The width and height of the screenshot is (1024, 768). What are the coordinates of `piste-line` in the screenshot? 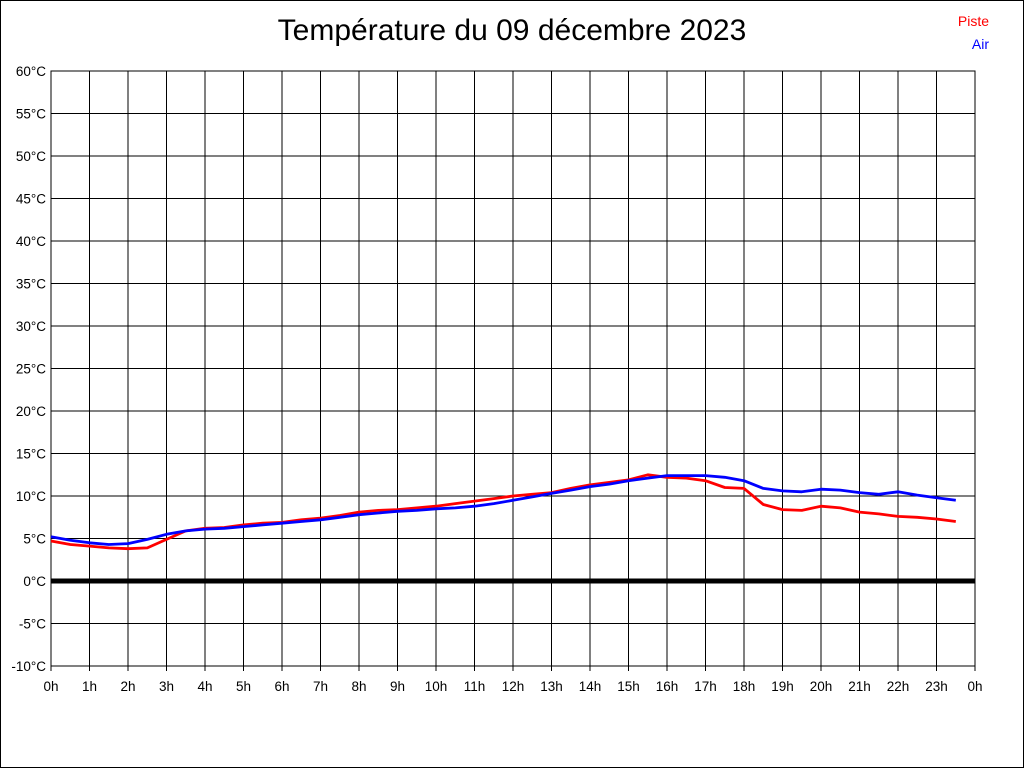 It's located at (503, 512).